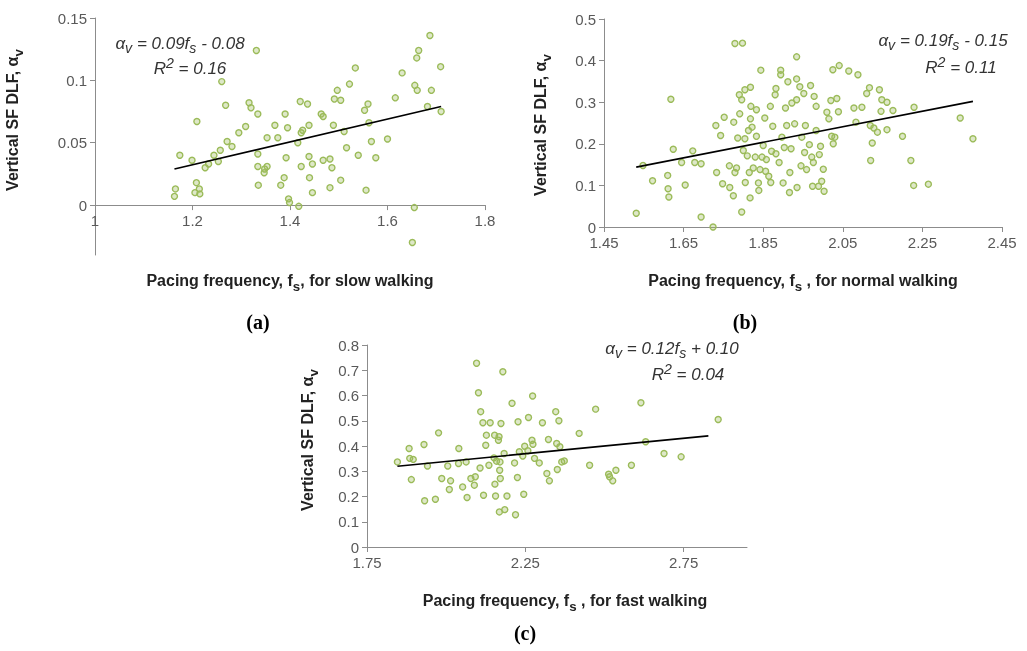  I want to click on annotation: R$^{2}$ = 0.04, so click(688, 373).